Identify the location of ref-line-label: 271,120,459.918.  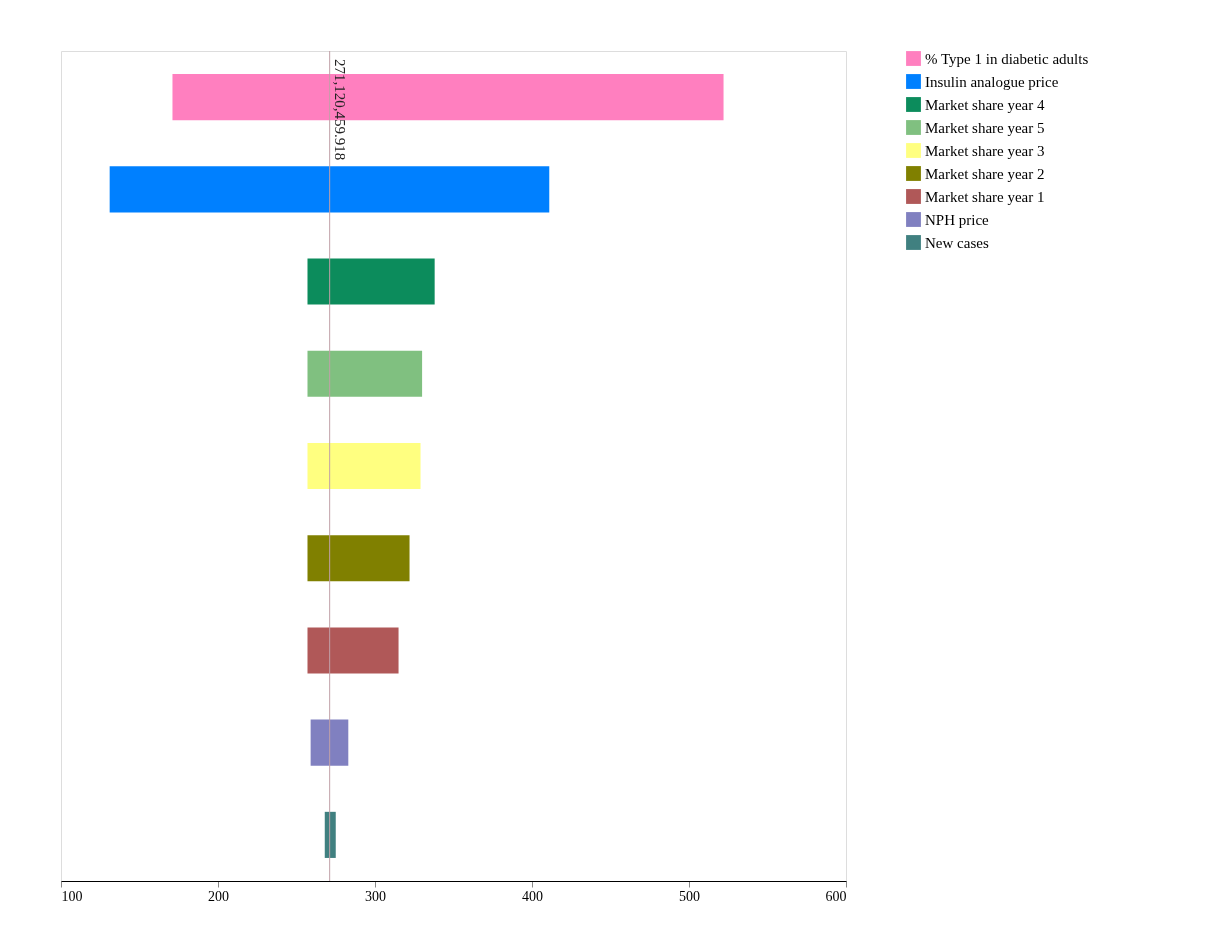
(339, 110).